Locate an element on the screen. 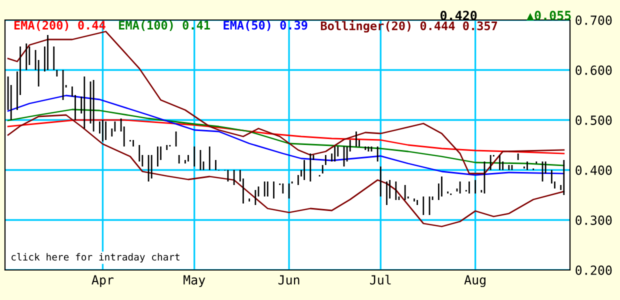  y-tick-label: 0.300 is located at coordinates (594, 220).